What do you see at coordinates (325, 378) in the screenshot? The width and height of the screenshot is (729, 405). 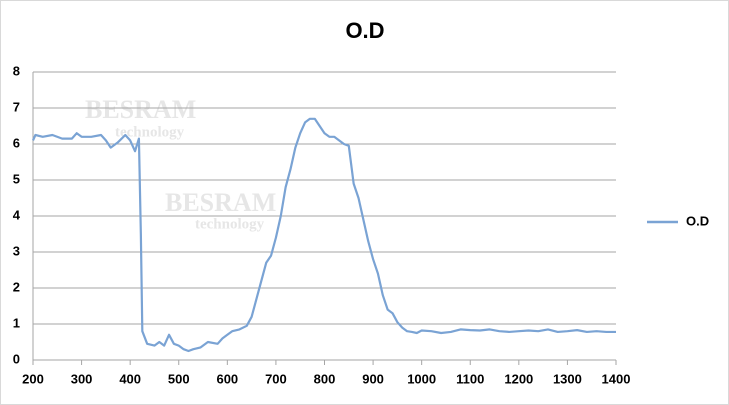 I see `x-tick-label: 800` at bounding box center [325, 378].